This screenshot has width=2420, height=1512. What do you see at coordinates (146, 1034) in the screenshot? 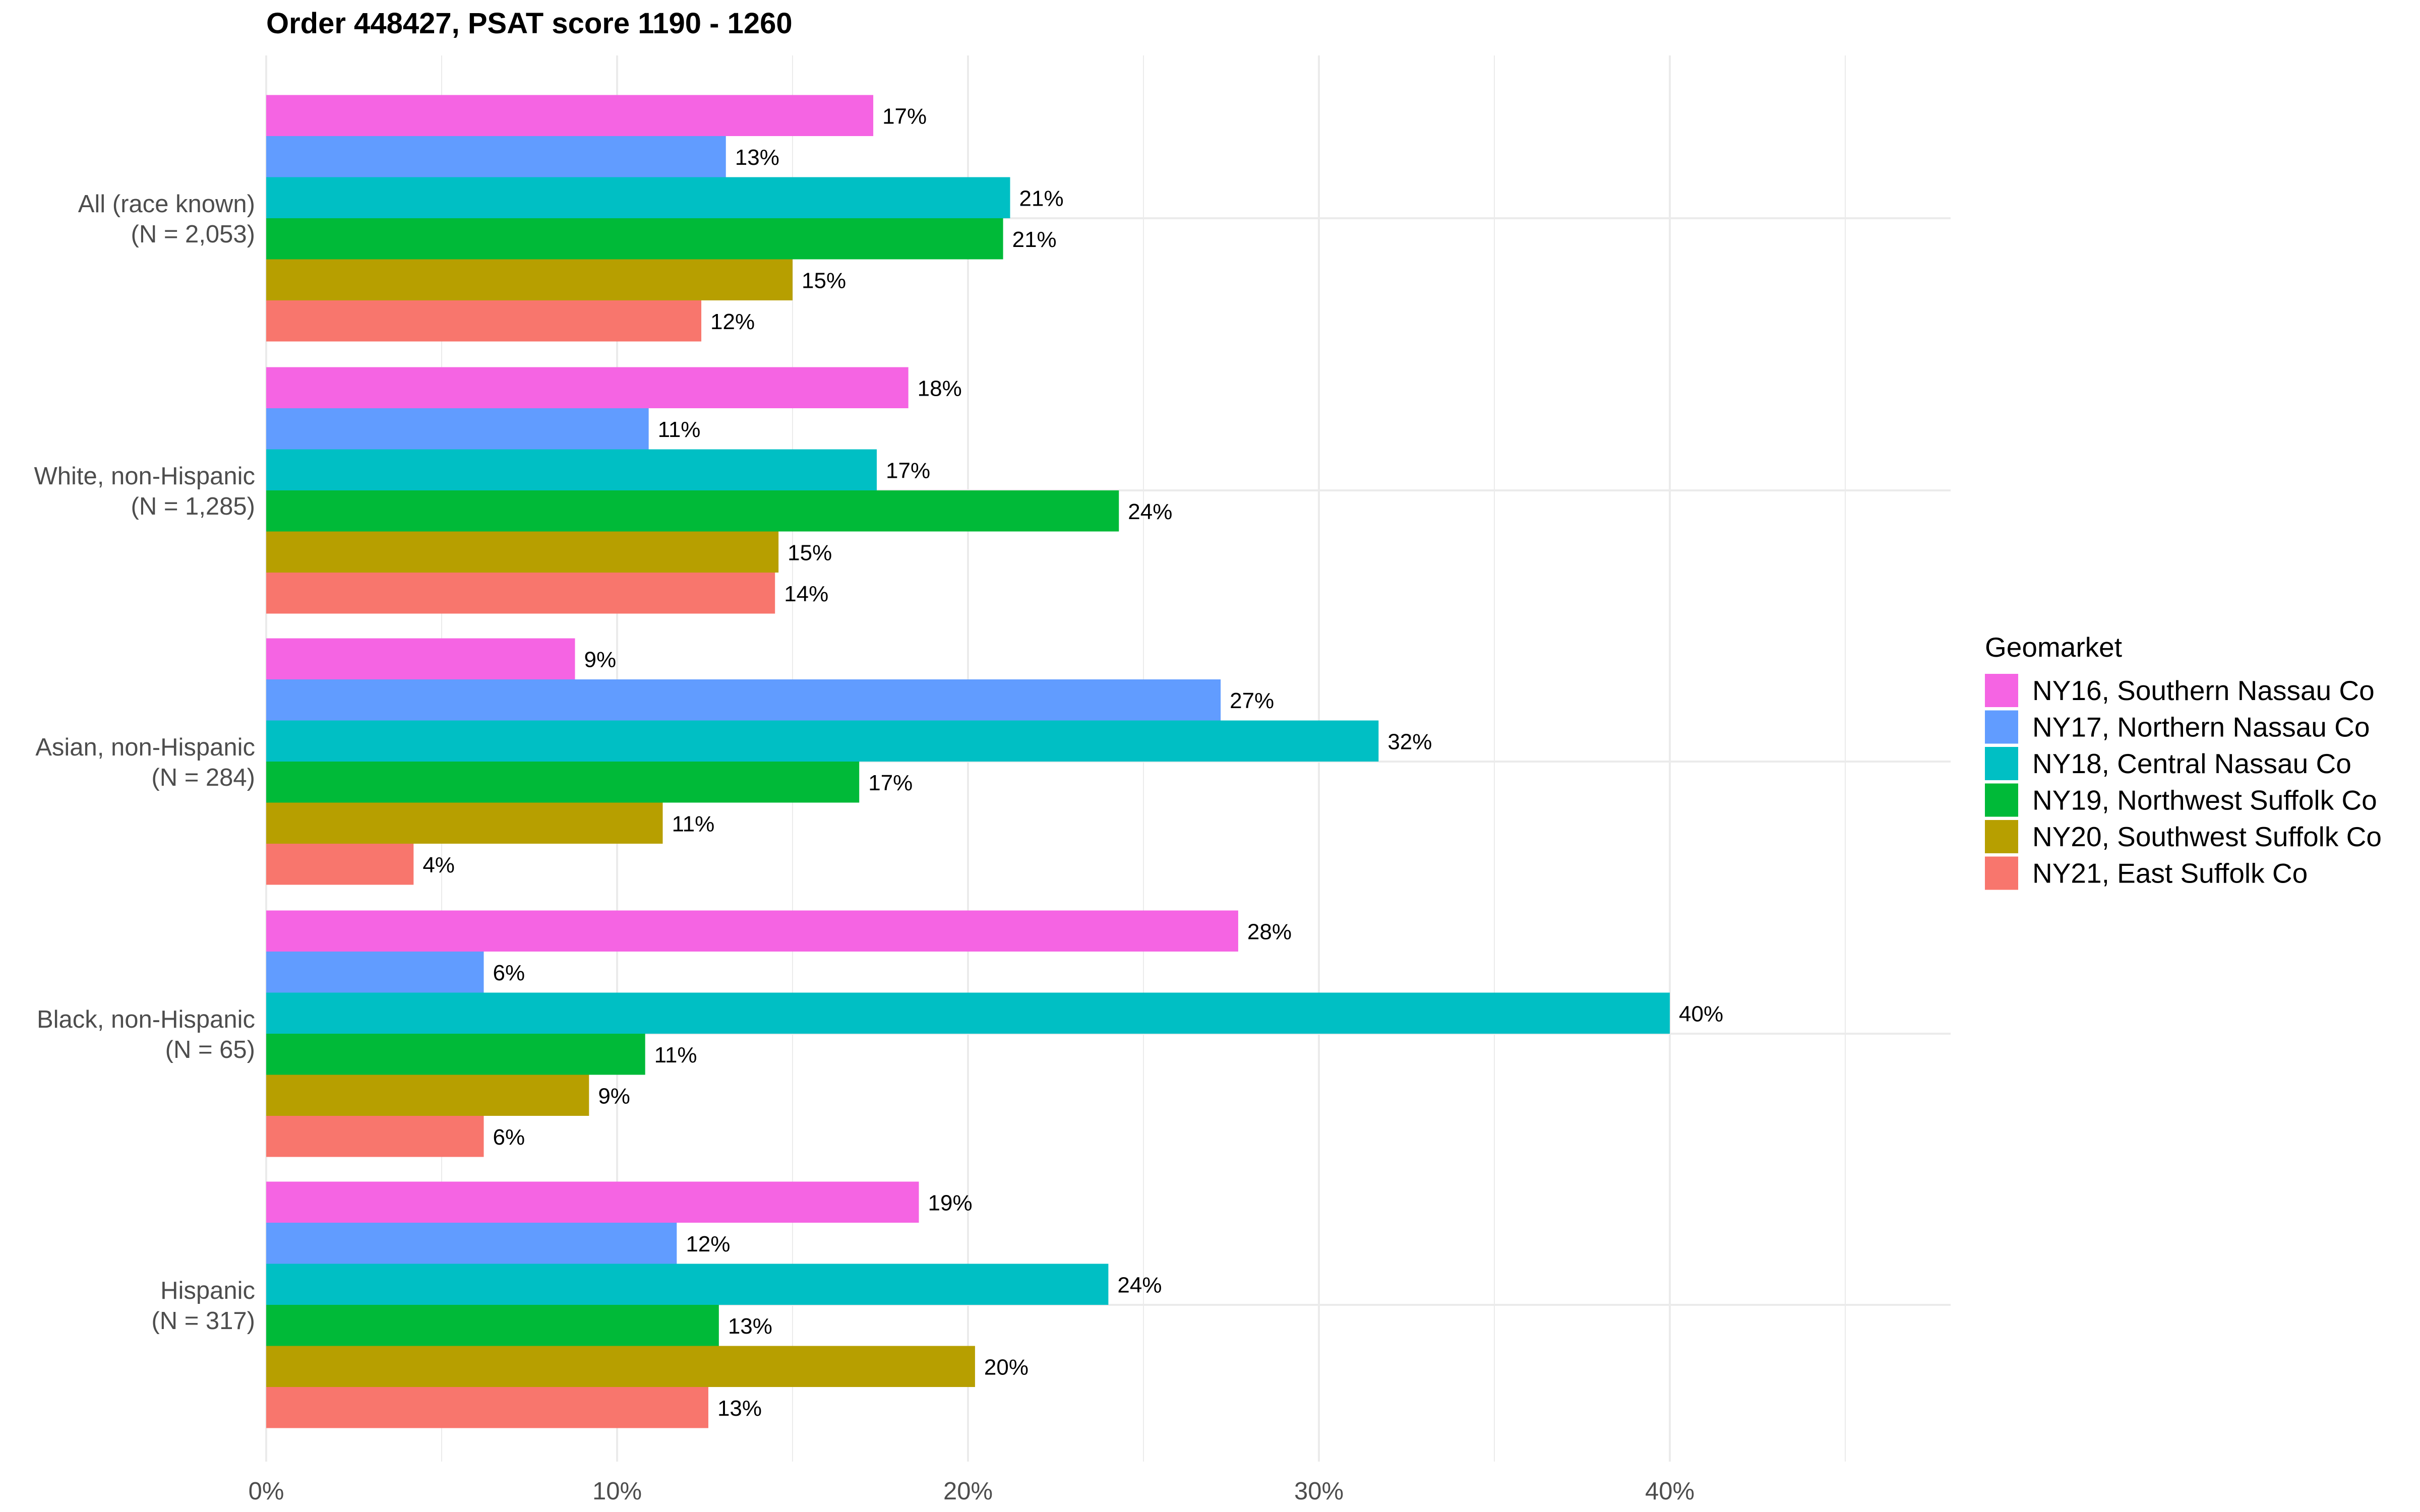
I see `y-axis-label: Black, non-Hispanic (N = 65)` at bounding box center [146, 1034].